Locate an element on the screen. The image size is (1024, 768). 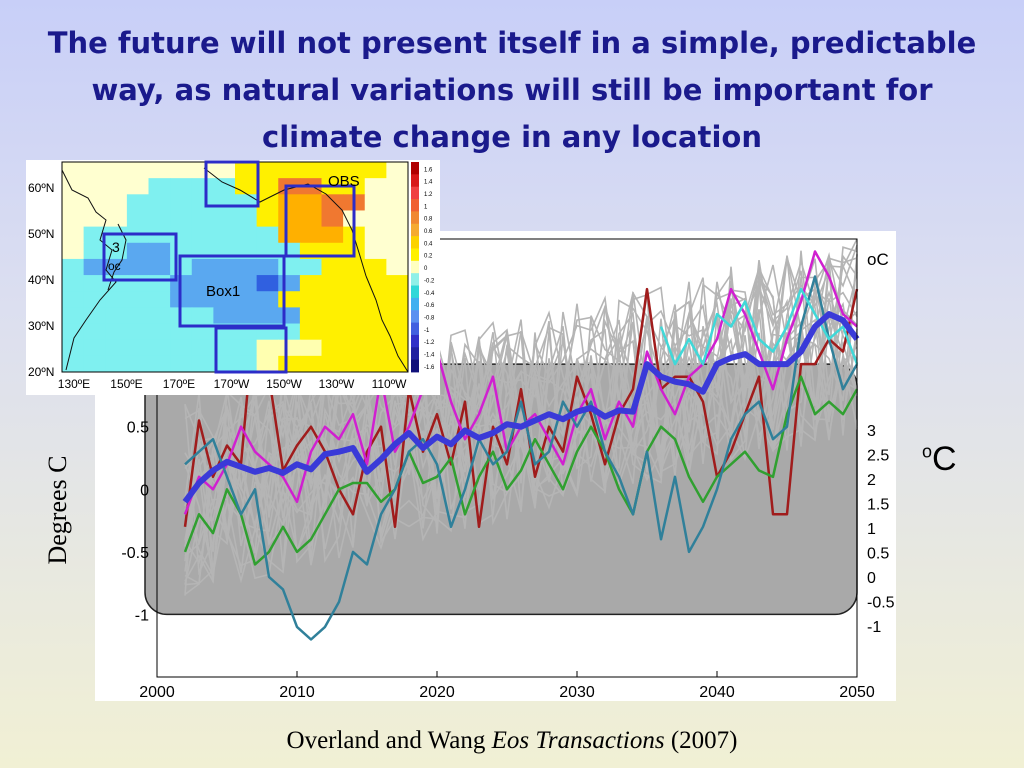
unit-letter: C is located at coordinates (944, 459).